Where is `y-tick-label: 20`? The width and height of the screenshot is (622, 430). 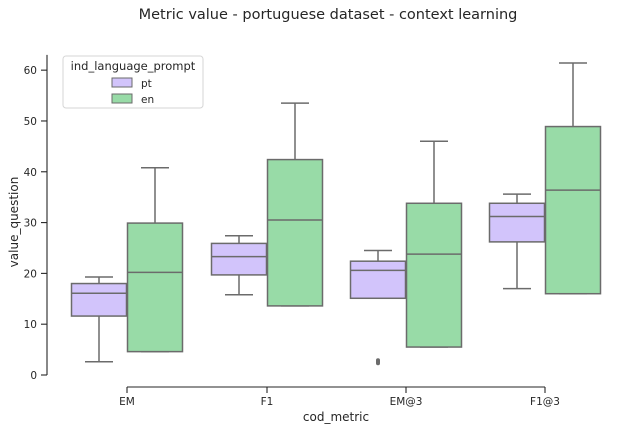 y-tick-label: 20 is located at coordinates (30, 274).